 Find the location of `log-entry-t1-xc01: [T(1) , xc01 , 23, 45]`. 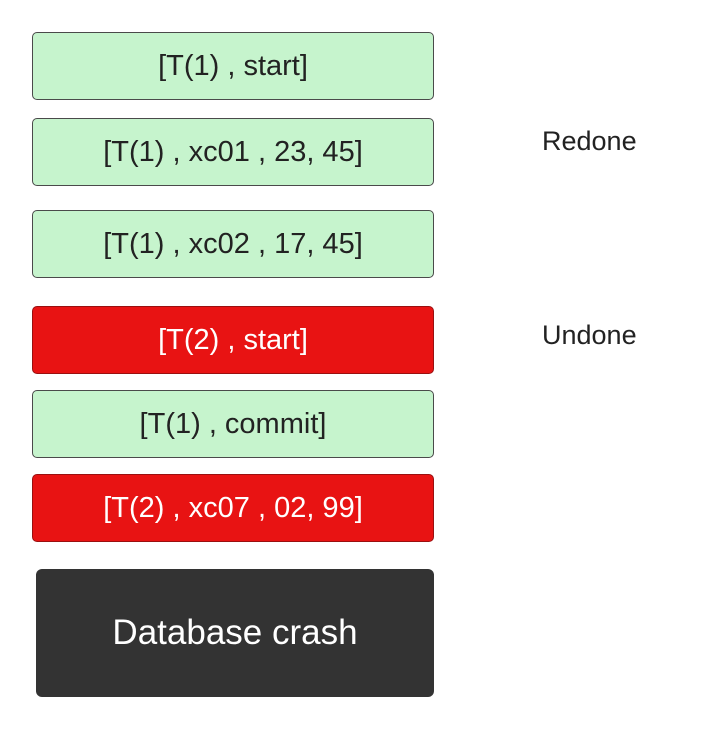

log-entry-t1-xc01: [T(1) , xc01 , 23, 45] is located at coordinates (233, 152).